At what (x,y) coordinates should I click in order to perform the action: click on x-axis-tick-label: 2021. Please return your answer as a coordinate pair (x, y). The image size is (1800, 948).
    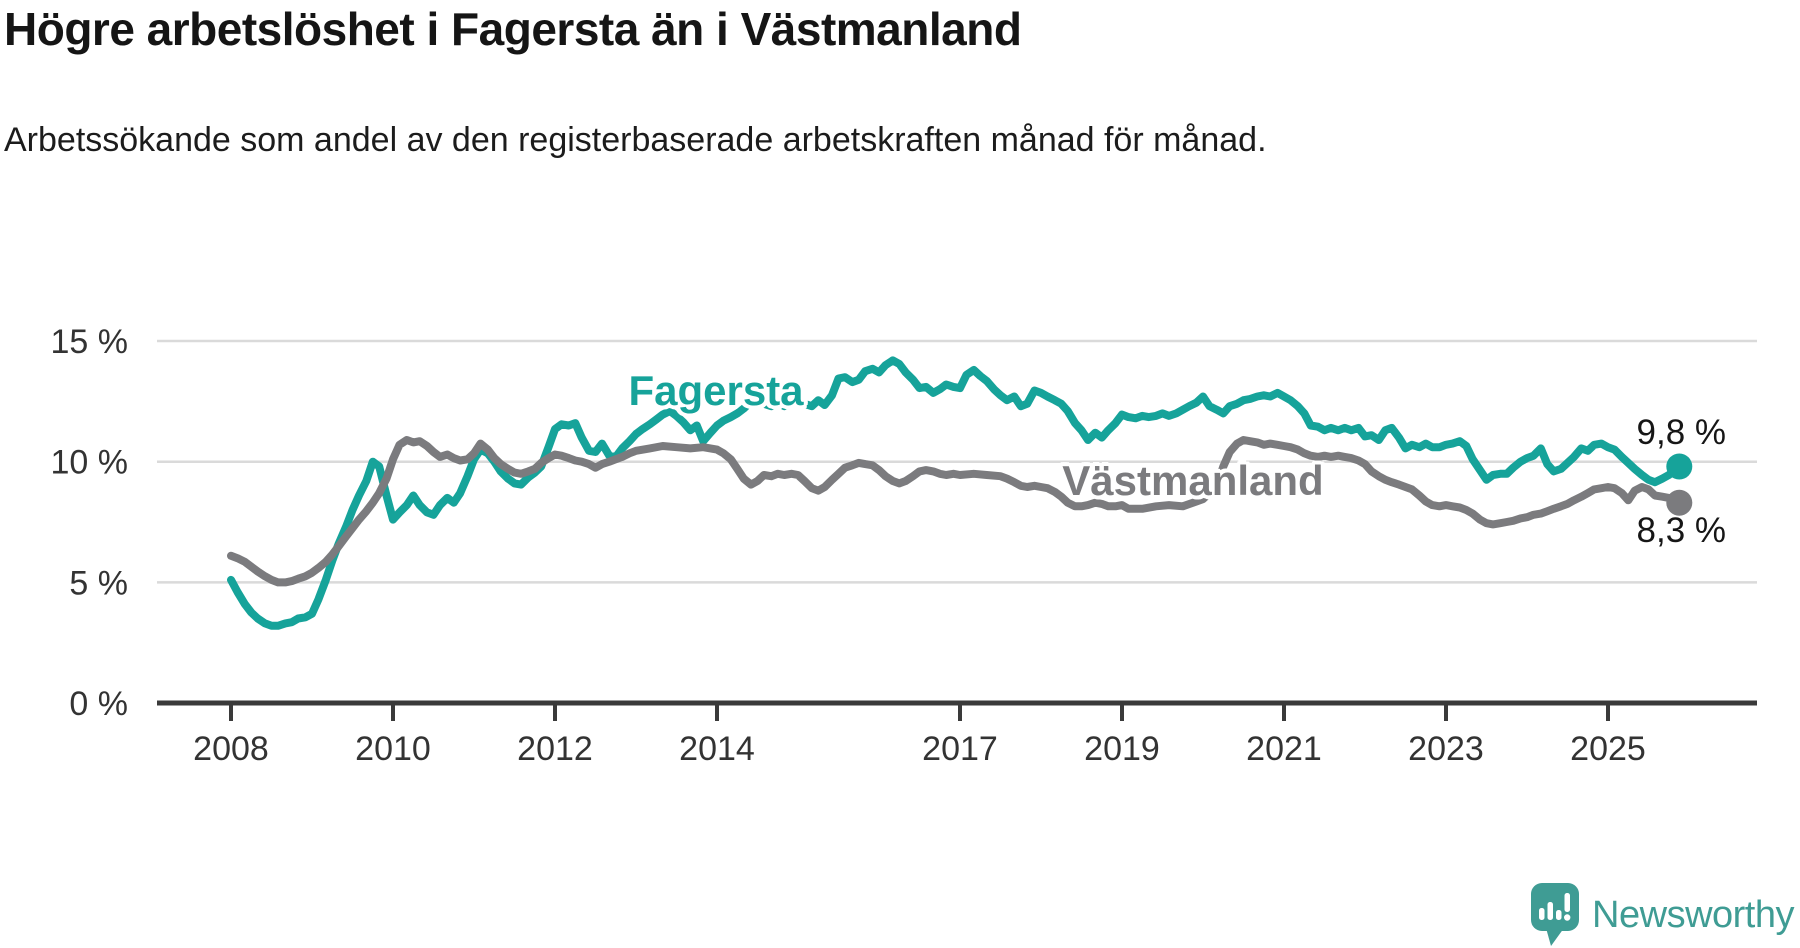
    Looking at the image, I should click on (1284, 749).